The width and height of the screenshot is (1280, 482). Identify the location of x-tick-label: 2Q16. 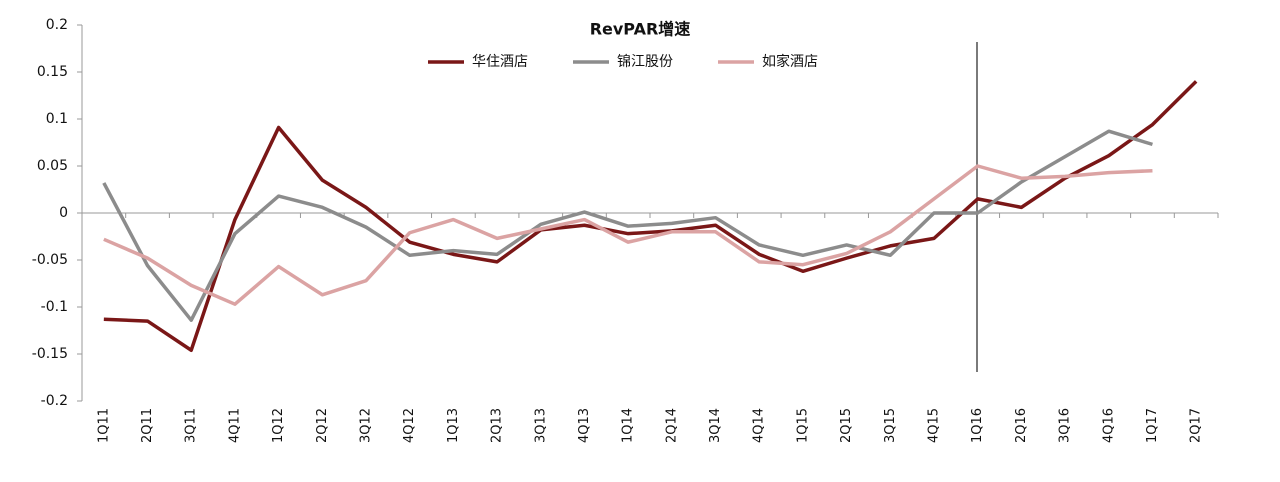
(1021, 425).